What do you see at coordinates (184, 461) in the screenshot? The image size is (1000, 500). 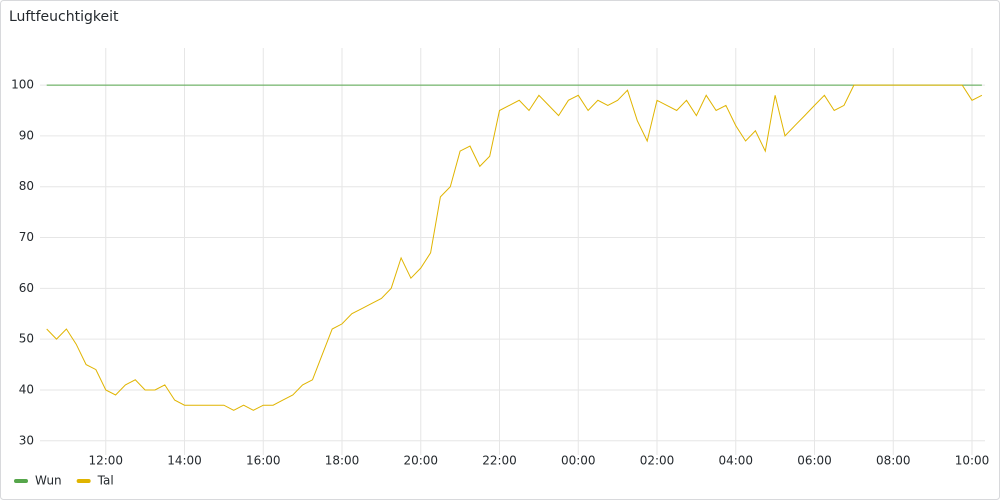 I see `x-tick-label: 14:00` at bounding box center [184, 461].